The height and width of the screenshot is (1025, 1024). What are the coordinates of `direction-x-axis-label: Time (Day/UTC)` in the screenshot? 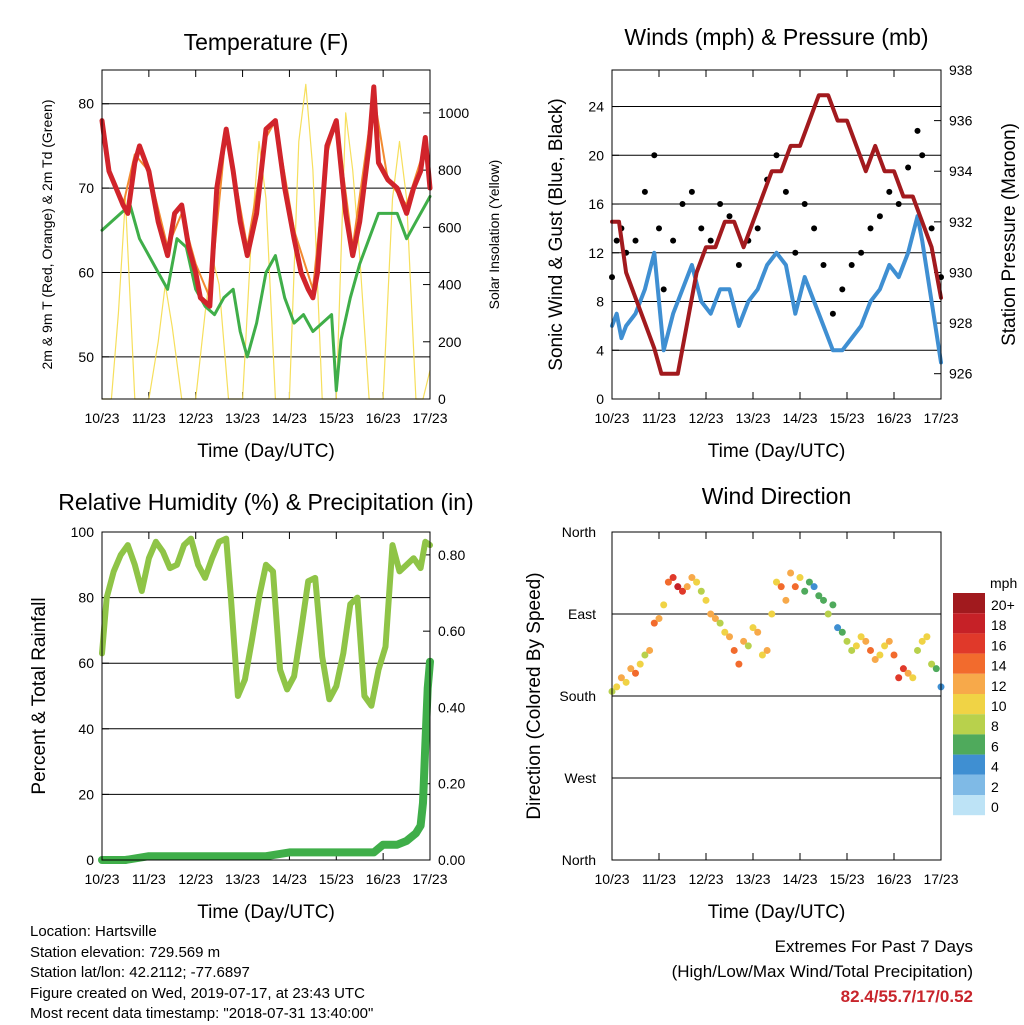 It's located at (777, 912).